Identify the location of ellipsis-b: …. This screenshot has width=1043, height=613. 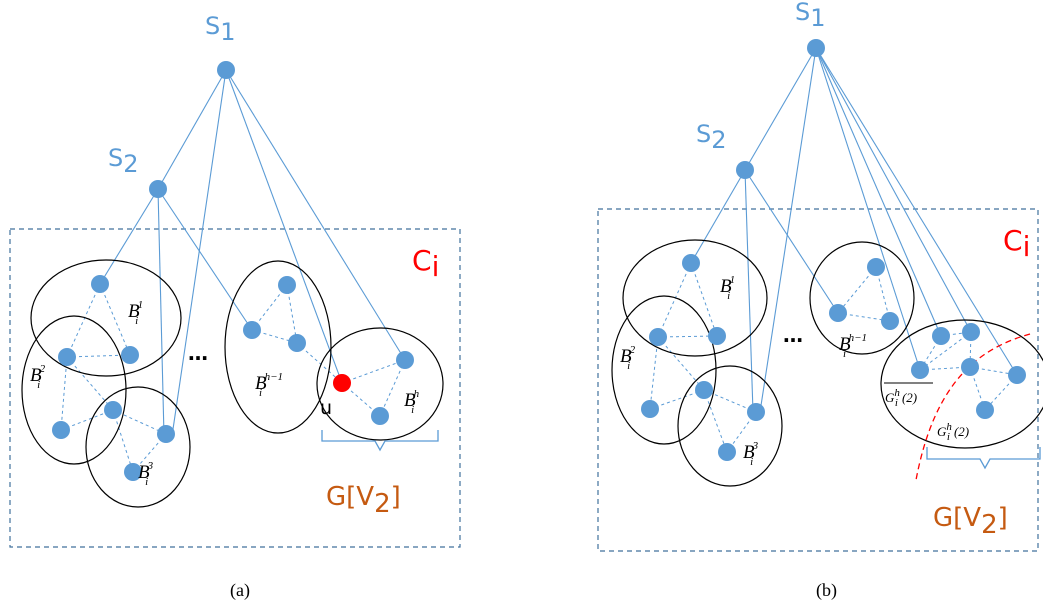
(793, 335).